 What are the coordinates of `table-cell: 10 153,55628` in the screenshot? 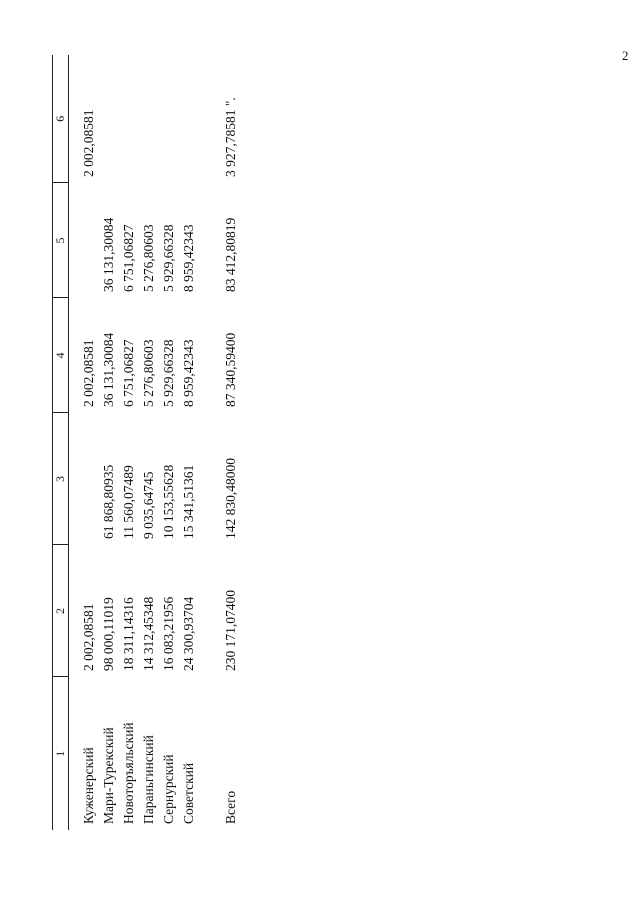 It's located at (168, 501).